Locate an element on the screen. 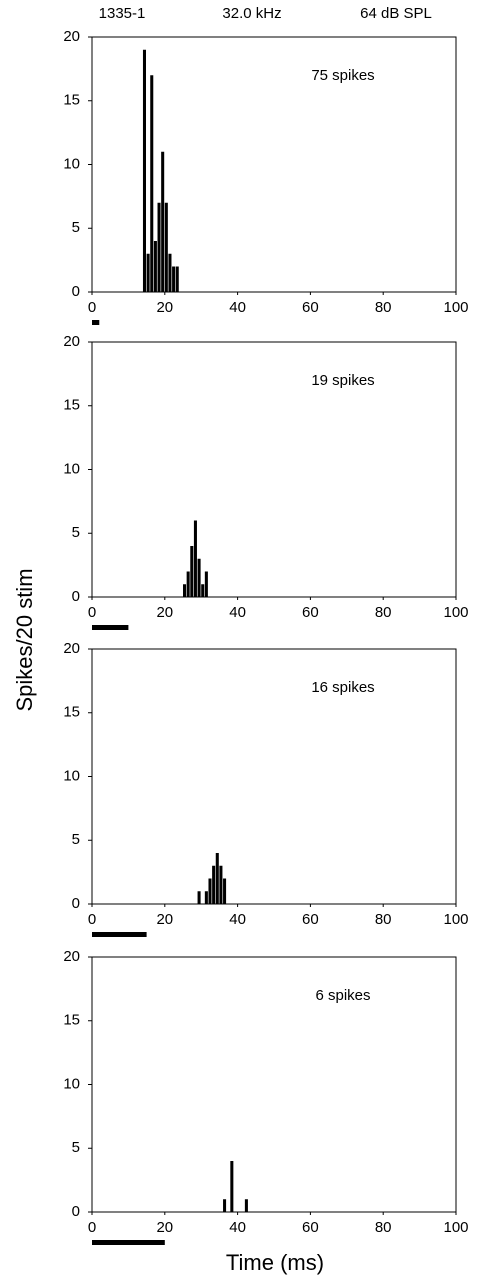 The height and width of the screenshot is (1287, 477). y-axis-label: Spikes/20 stim is located at coordinates (24, 639).